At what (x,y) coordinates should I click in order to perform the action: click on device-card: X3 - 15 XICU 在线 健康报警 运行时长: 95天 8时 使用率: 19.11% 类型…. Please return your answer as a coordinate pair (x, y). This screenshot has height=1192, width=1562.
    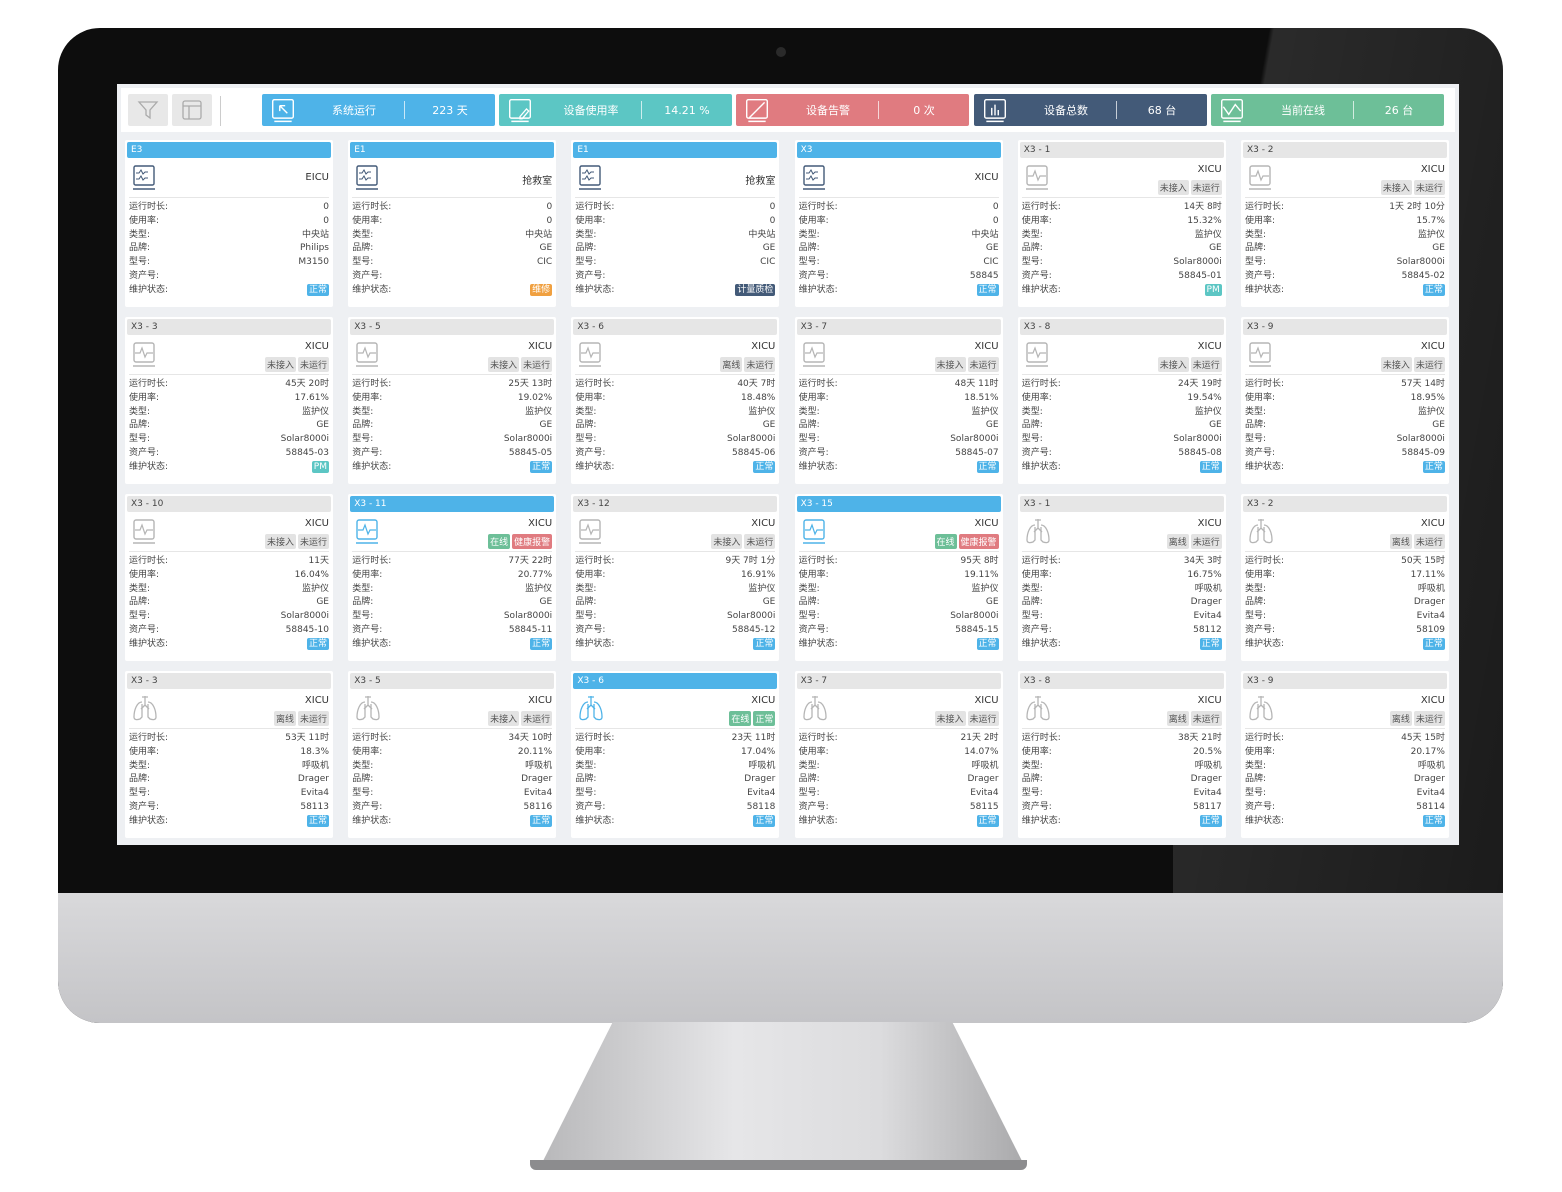
    Looking at the image, I should click on (898, 577).